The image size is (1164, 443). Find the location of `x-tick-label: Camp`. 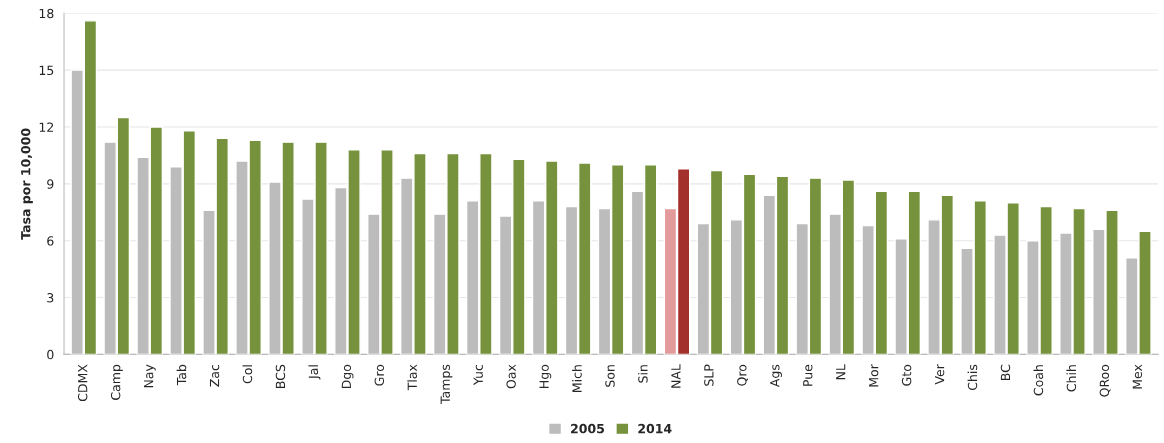

x-tick-label: Camp is located at coordinates (116, 382).